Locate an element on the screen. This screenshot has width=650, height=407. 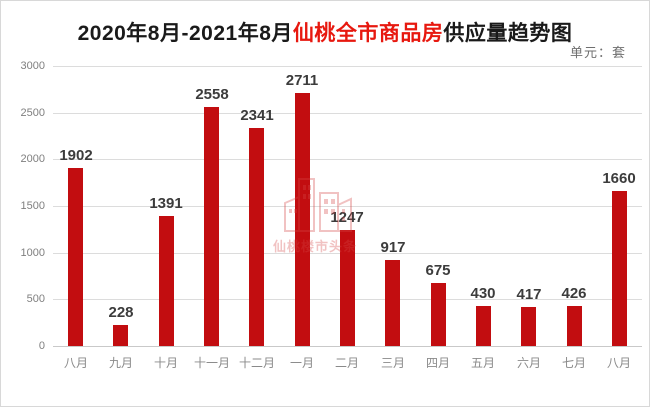
y-axis-tick-label: 1000 is located at coordinates (32, 253).